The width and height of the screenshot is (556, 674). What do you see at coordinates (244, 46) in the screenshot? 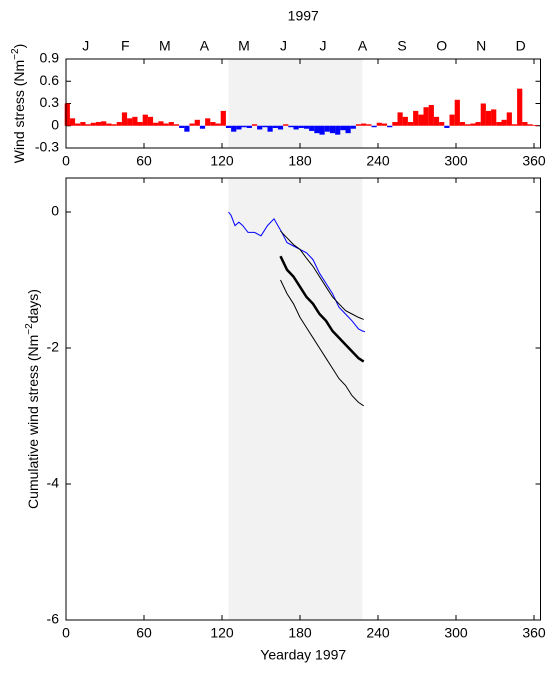
I see `month-label: M` at bounding box center [244, 46].